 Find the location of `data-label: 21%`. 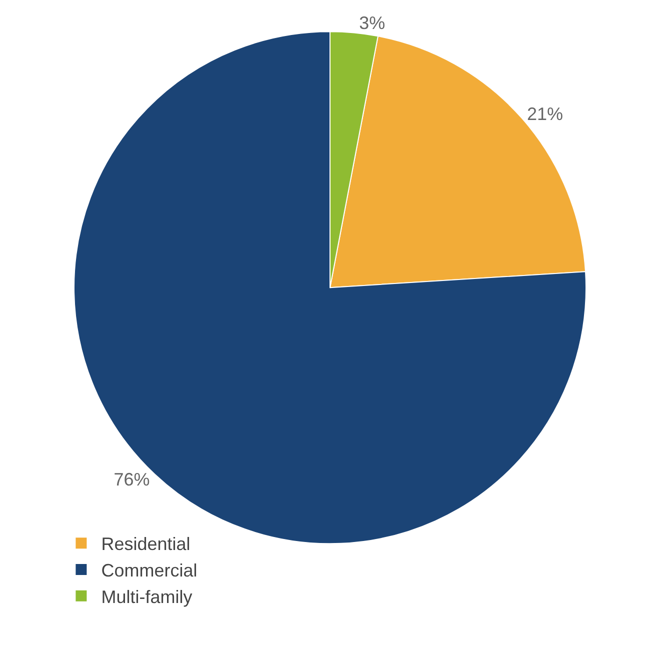

data-label: 21% is located at coordinates (545, 114).